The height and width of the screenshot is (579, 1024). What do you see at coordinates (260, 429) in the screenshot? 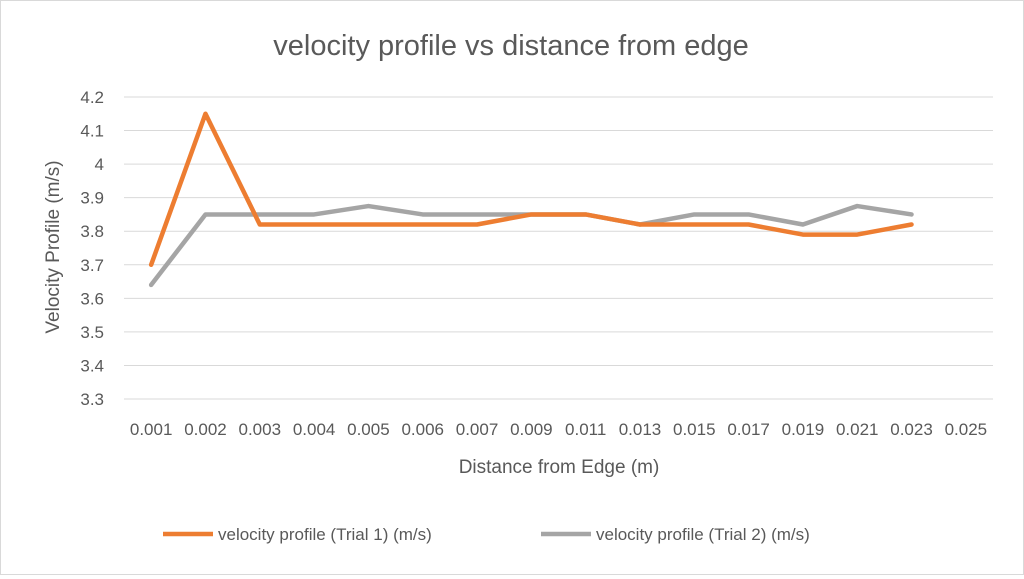
I see `x-tick-label: 0.003` at bounding box center [260, 429].